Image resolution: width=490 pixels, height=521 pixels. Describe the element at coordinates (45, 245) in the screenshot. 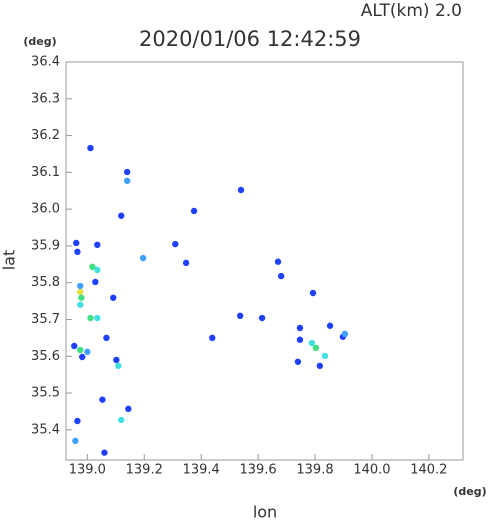

I see `y-tick-label: 35.9` at that location.